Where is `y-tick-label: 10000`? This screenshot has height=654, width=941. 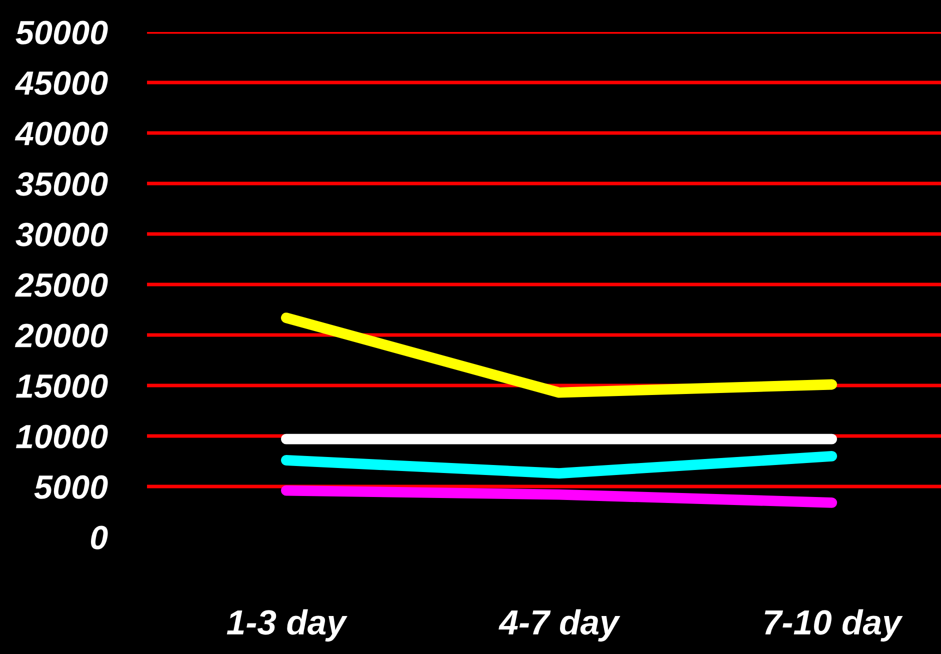
y-tick-label: 10000 is located at coordinates (62, 436).